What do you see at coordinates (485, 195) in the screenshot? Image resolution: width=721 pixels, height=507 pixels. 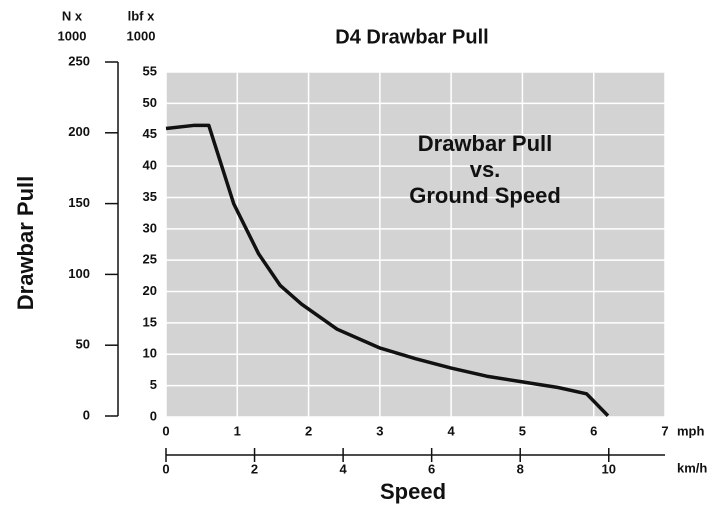 I see `annotation: Ground Speed` at bounding box center [485, 195].